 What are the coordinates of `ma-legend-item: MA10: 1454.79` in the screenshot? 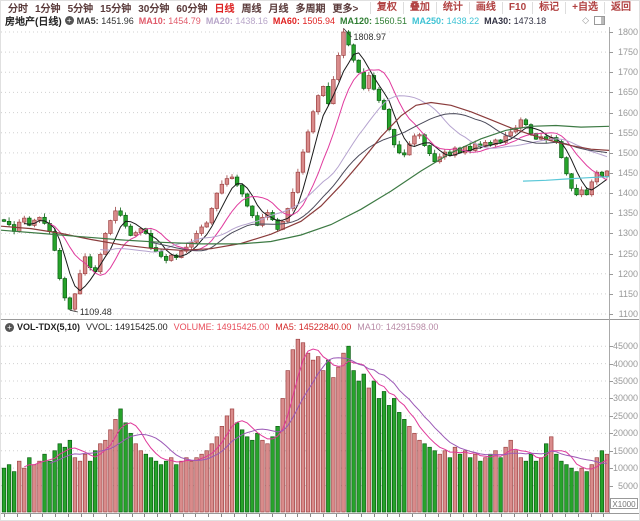 It's located at (170, 21).